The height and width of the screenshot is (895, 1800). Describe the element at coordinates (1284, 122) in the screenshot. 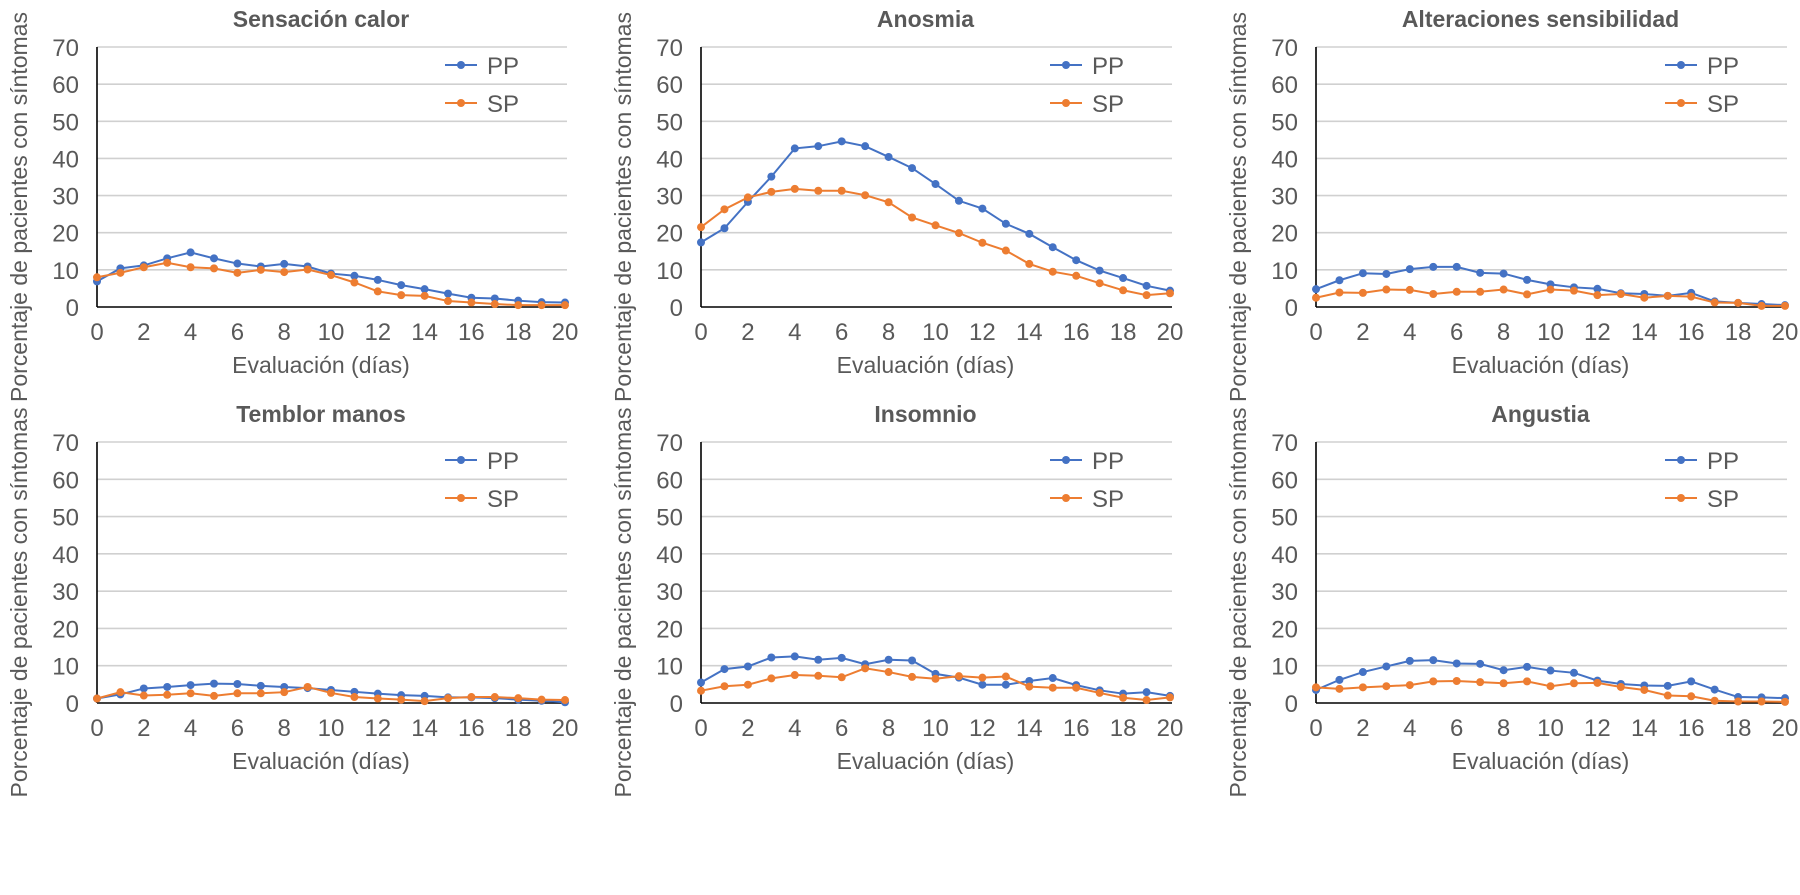

I see `y-tick-label: 50` at that location.